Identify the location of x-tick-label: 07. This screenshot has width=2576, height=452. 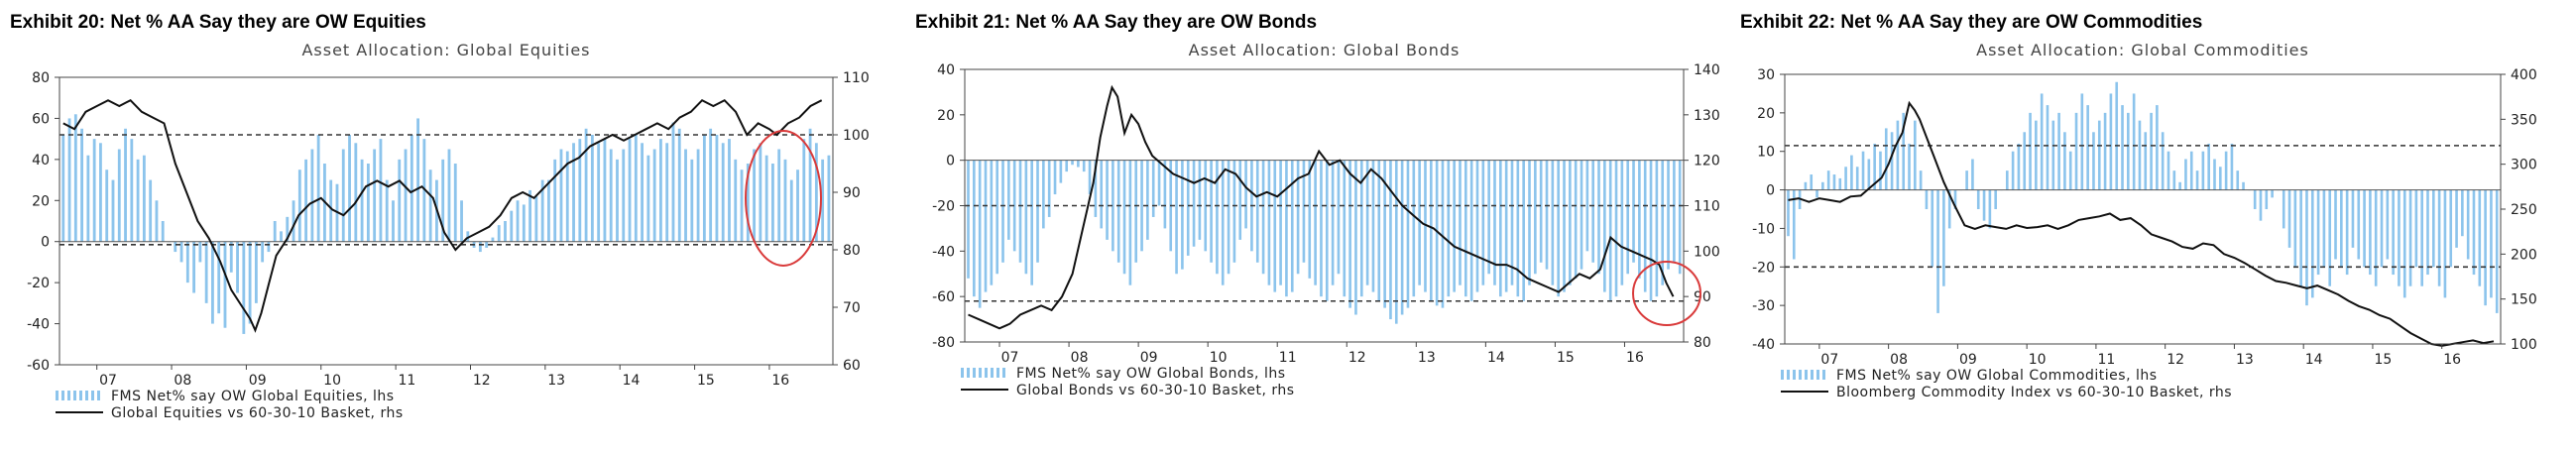
(1010, 358).